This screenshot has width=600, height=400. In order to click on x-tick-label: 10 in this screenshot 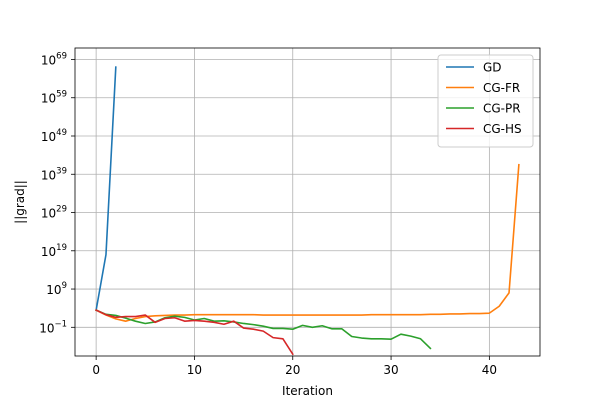, I will do `click(194, 370)`.